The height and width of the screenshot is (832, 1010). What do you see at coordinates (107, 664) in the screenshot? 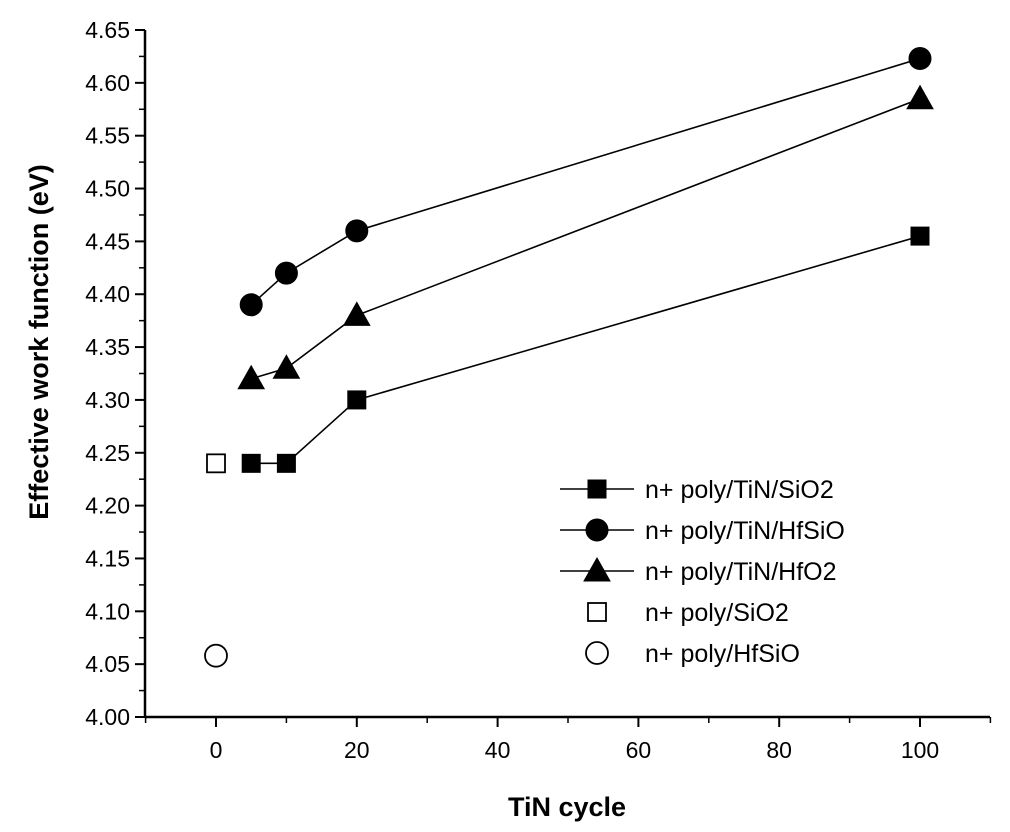
I see `y-tick-label: 4.05` at bounding box center [107, 664].